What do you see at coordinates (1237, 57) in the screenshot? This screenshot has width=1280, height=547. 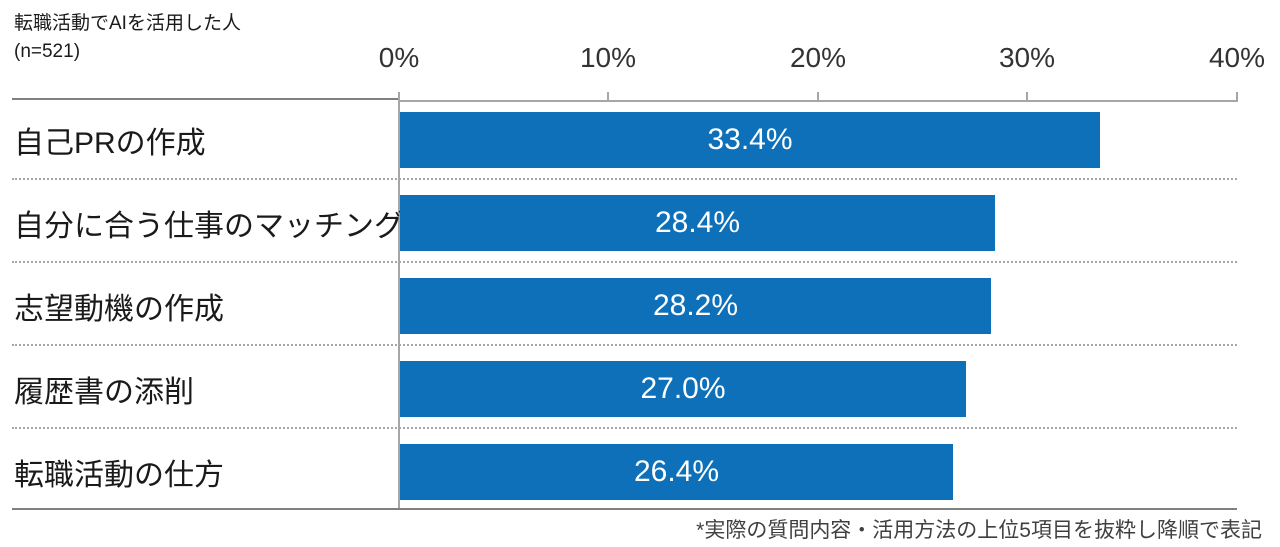 I see `x-axis-tick-label-40: 40%` at bounding box center [1237, 57].